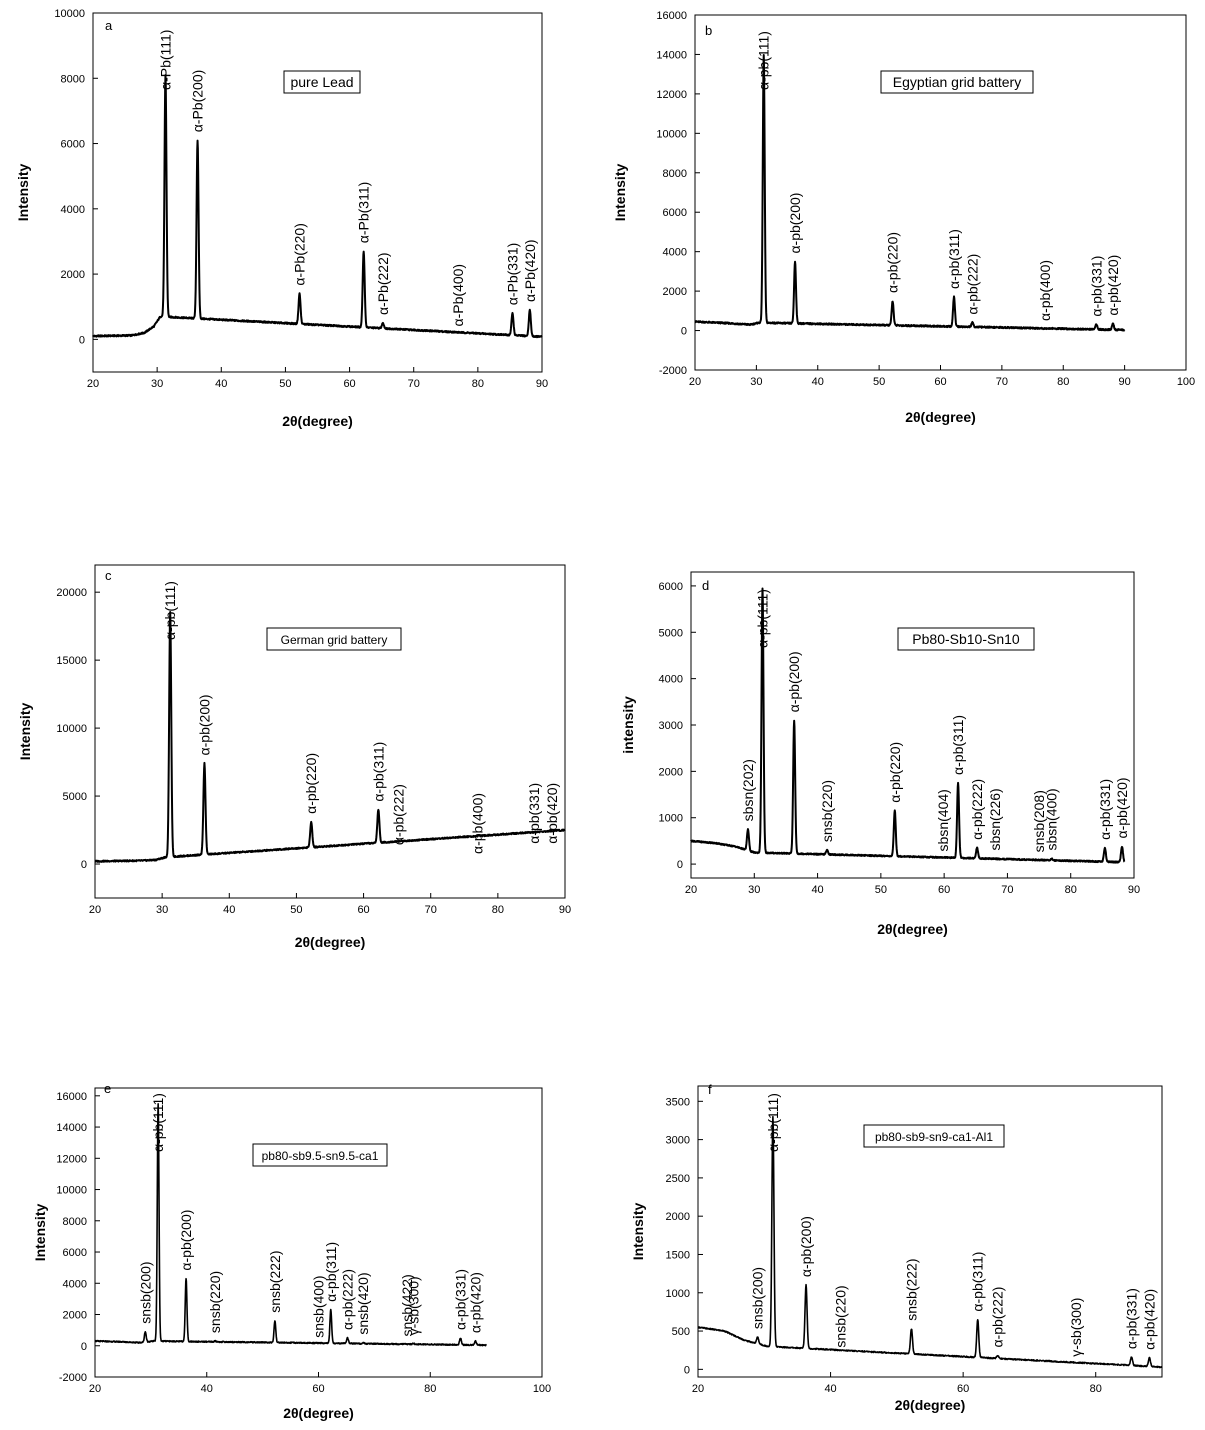 The width and height of the screenshot is (1205, 1430). What do you see at coordinates (458, 295) in the screenshot?
I see `peak-label: α-Pb(400)` at bounding box center [458, 295].